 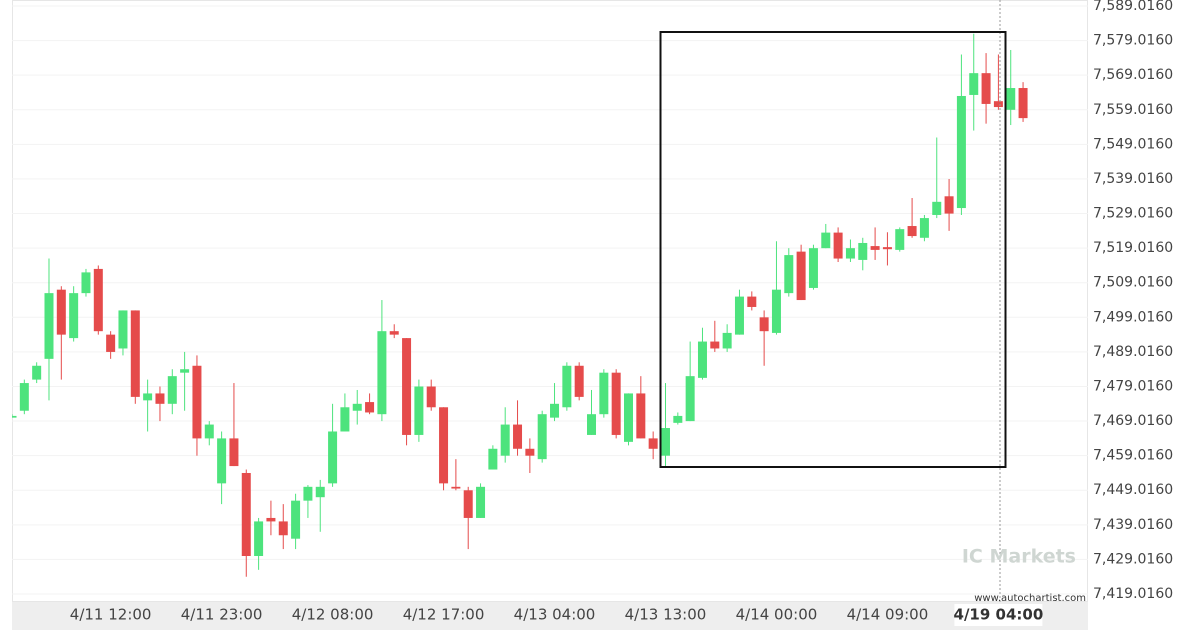 What do you see at coordinates (1133, 283) in the screenshot?
I see `y-tick-label: 7,509.0160` at bounding box center [1133, 283].